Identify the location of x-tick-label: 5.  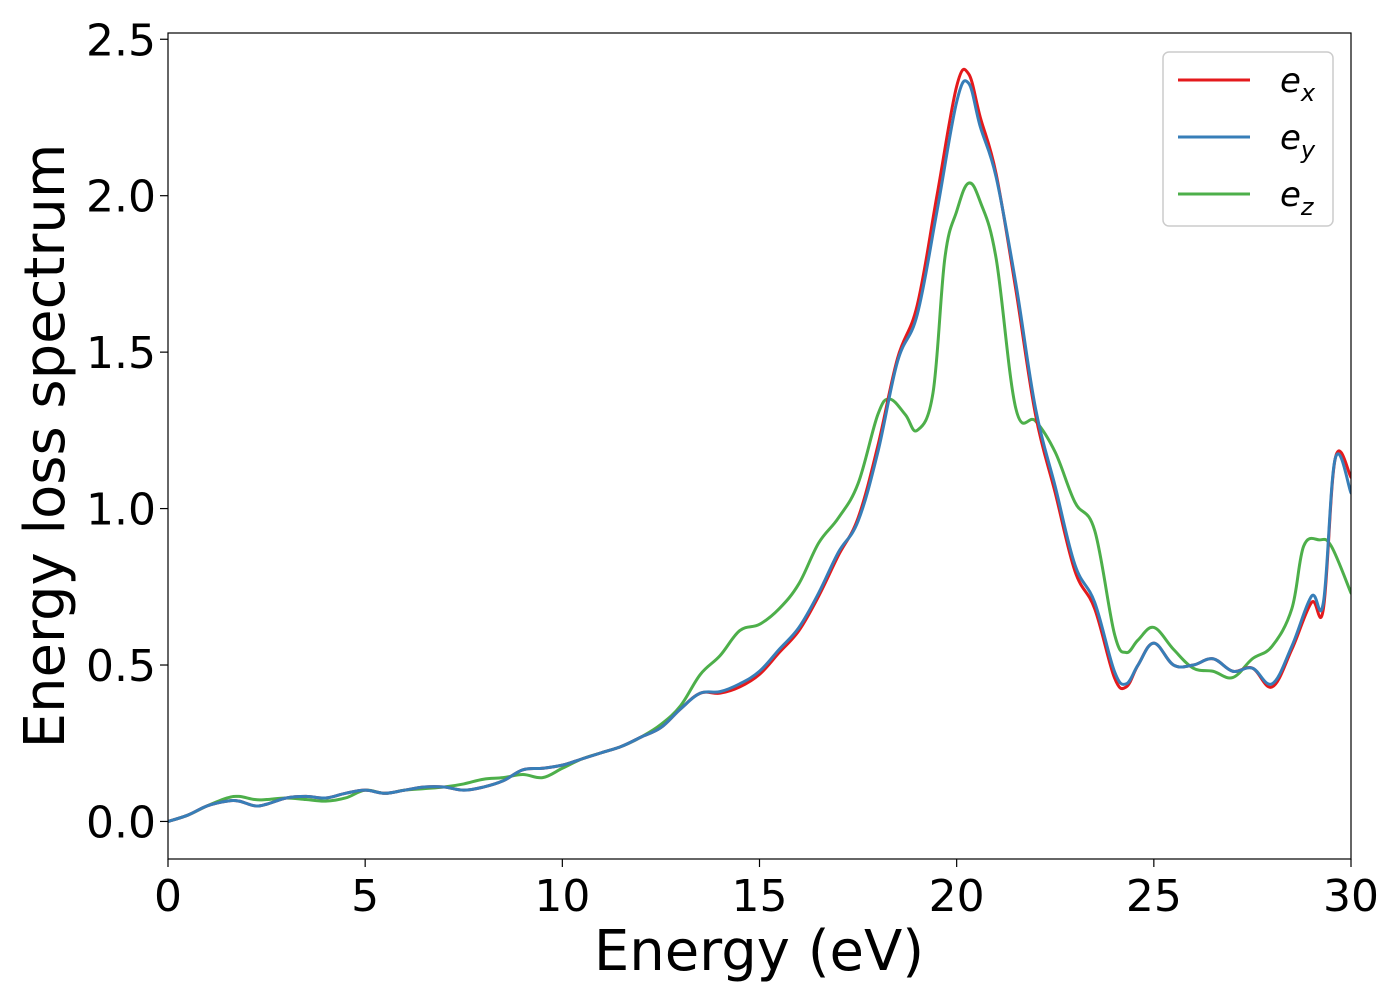
(365, 896).